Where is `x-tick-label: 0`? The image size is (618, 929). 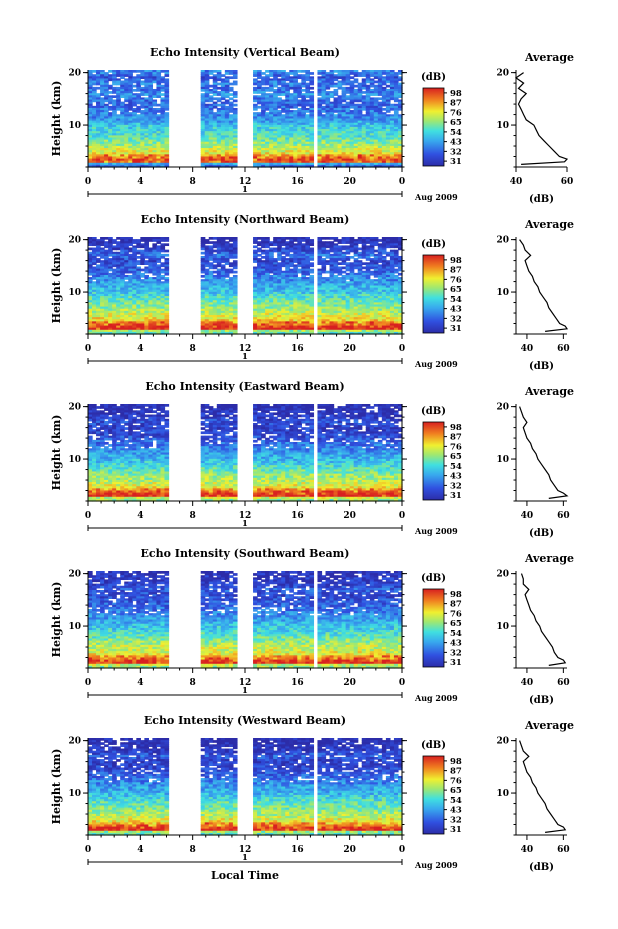
x-tick-label: 0 is located at coordinates (88, 182).